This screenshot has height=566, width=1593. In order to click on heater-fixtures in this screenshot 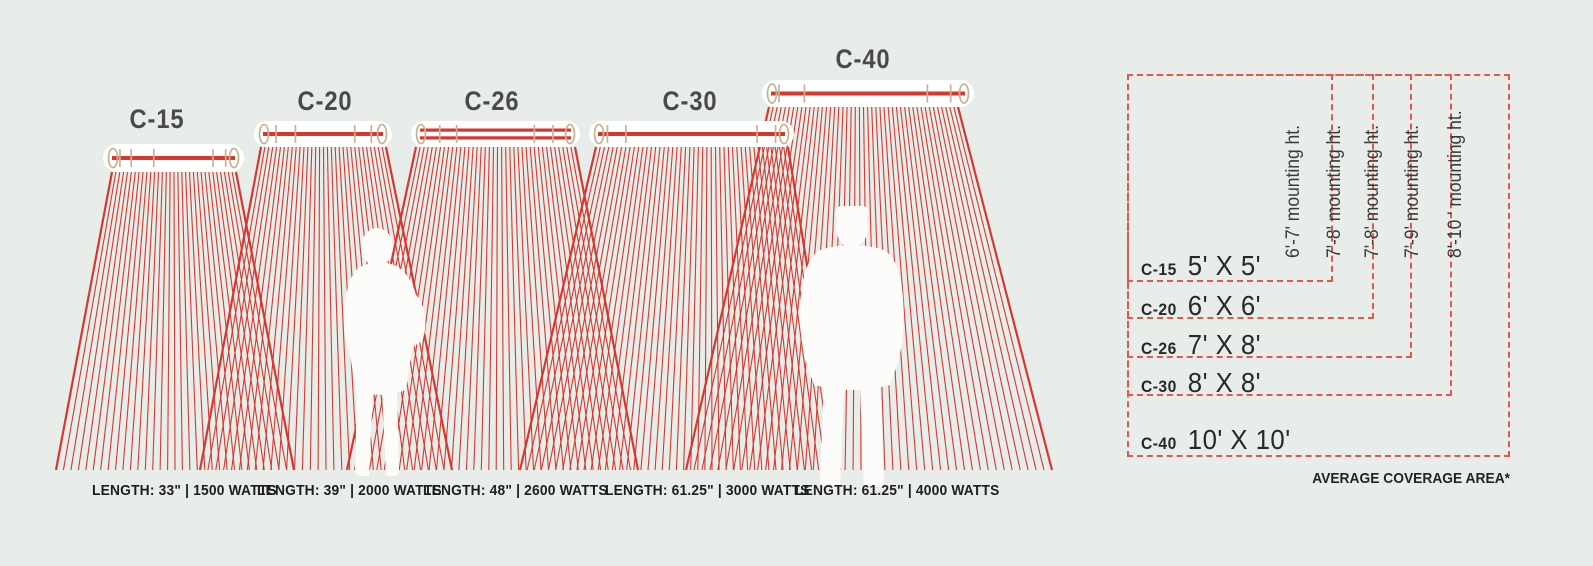, I will do `click(538, 126)`.